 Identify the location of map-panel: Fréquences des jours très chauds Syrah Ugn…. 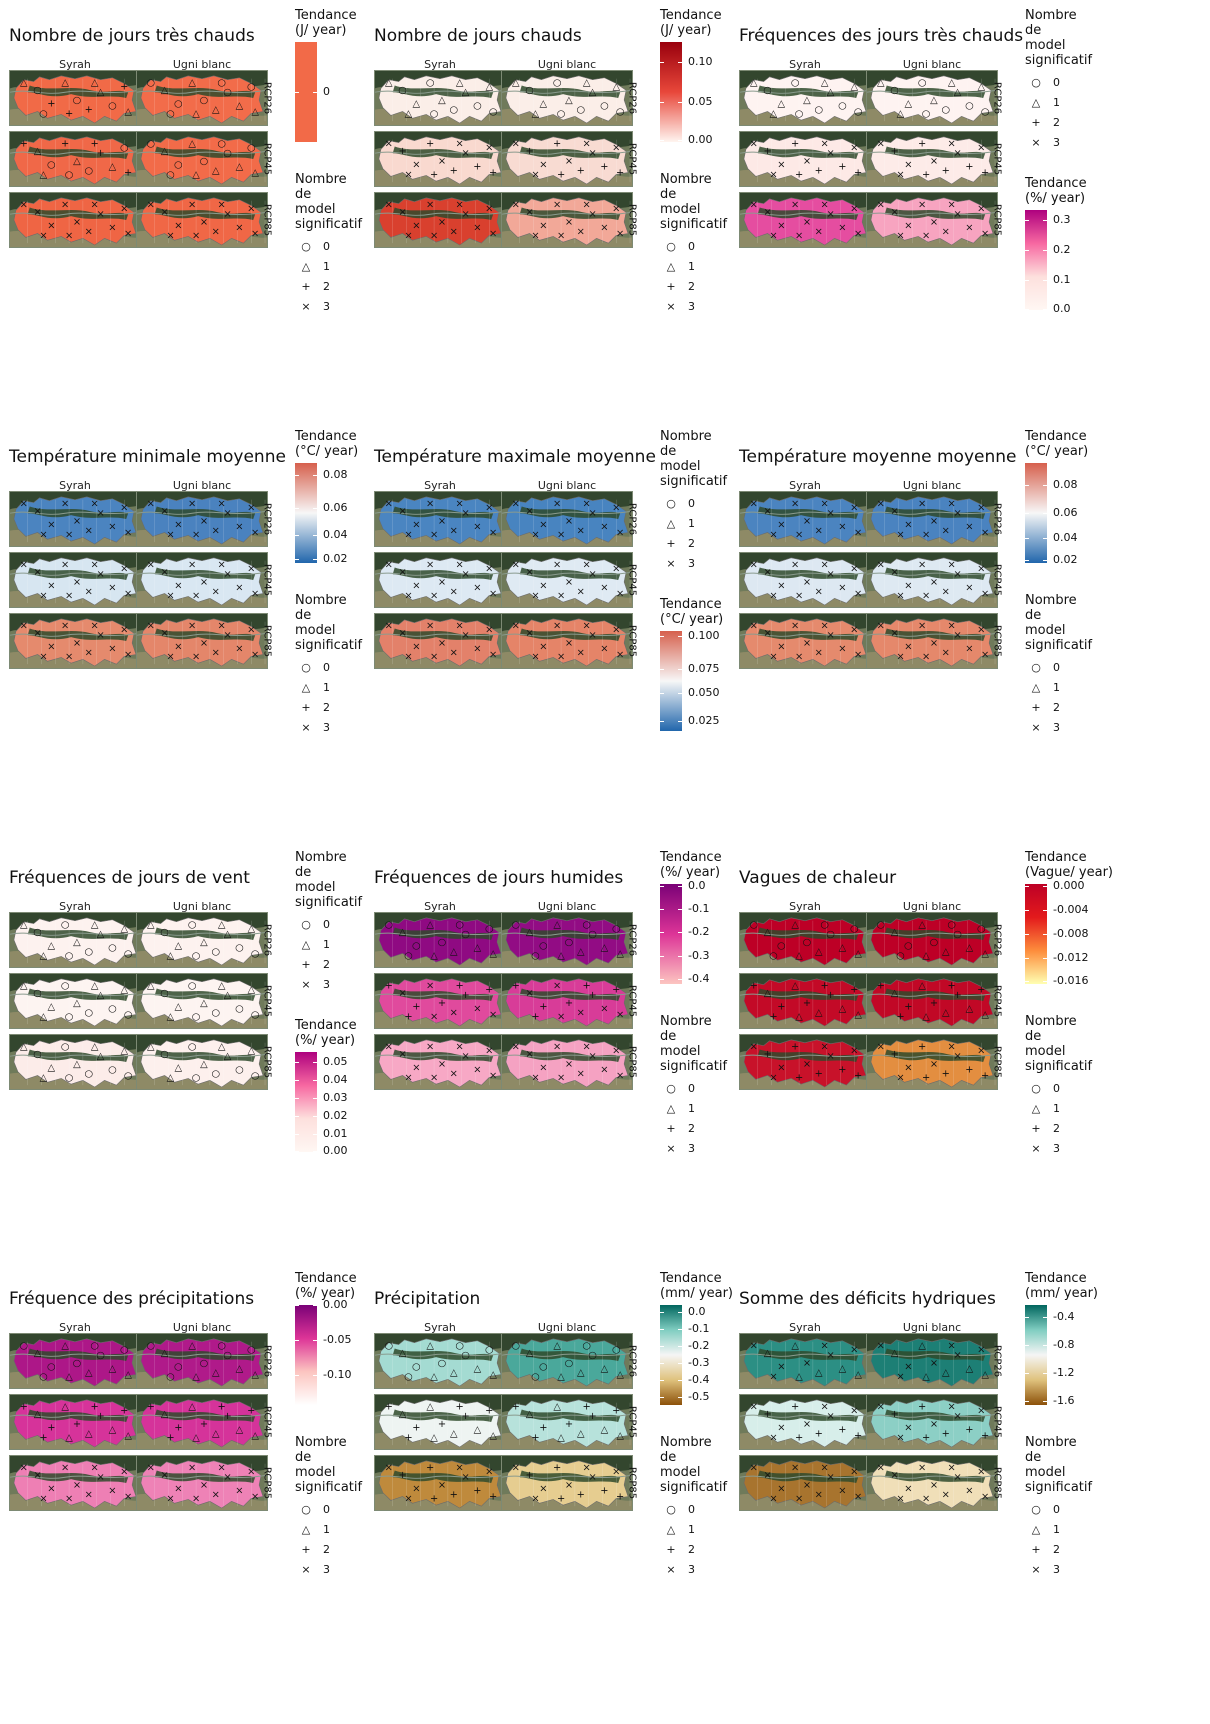
(930, 210).